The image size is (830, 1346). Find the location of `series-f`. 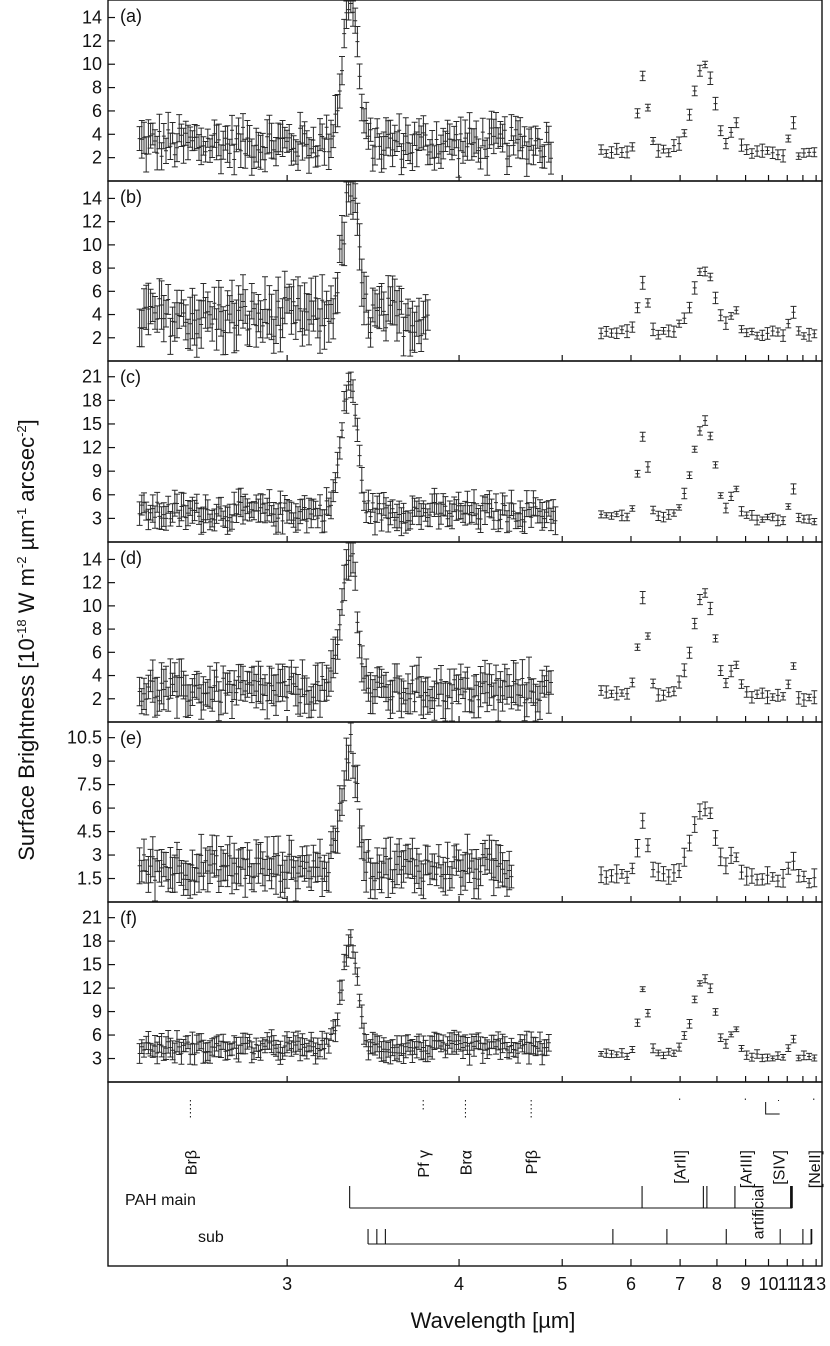

series-f is located at coordinates (477, 997).